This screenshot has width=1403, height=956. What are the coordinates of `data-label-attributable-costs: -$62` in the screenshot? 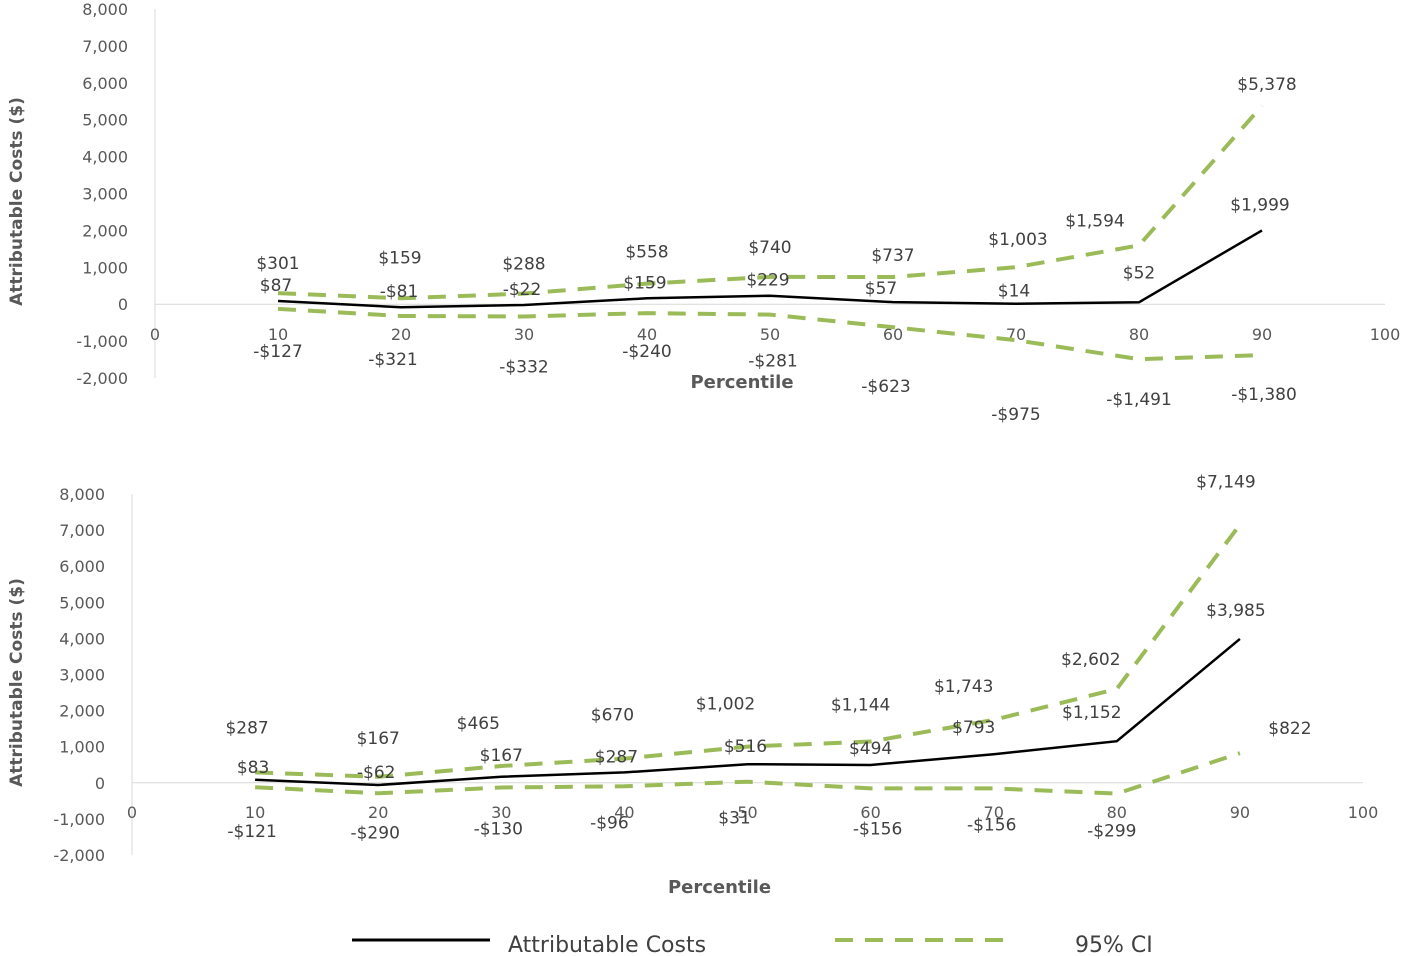 It's located at (376, 773).